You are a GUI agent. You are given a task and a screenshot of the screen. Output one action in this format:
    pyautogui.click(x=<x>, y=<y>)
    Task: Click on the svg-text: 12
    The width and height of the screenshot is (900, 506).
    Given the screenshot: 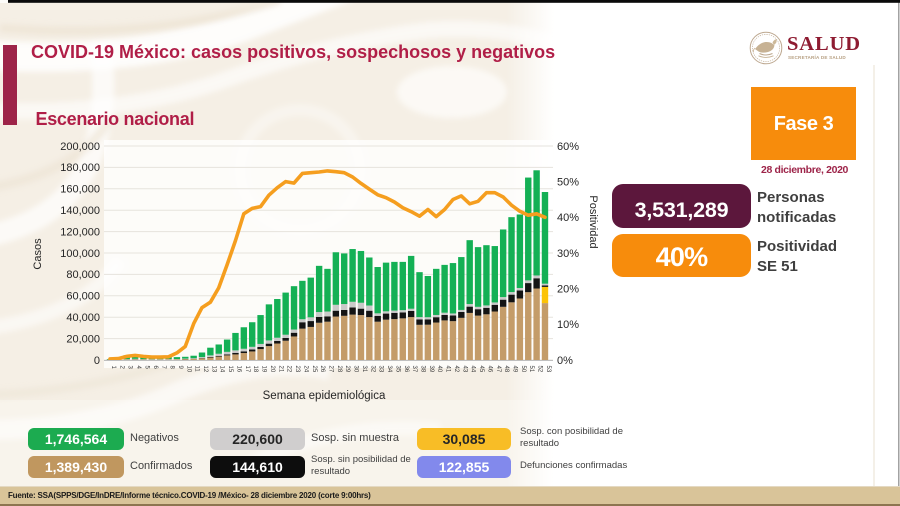 What is the action you would take?
    pyautogui.click(x=205, y=369)
    